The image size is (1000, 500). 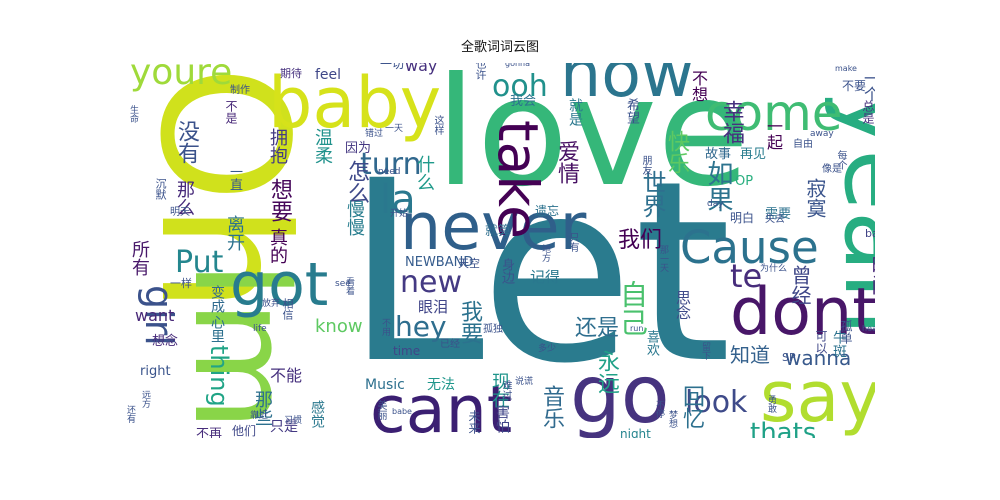 I want to click on cloud-word: 一起, so click(x=773, y=134).